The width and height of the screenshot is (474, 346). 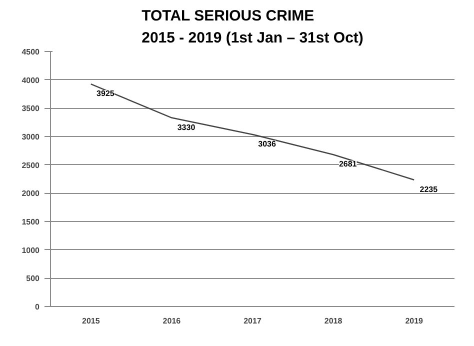 What do you see at coordinates (333, 321) in the screenshot?
I see `x-tick-label: 2018` at bounding box center [333, 321].